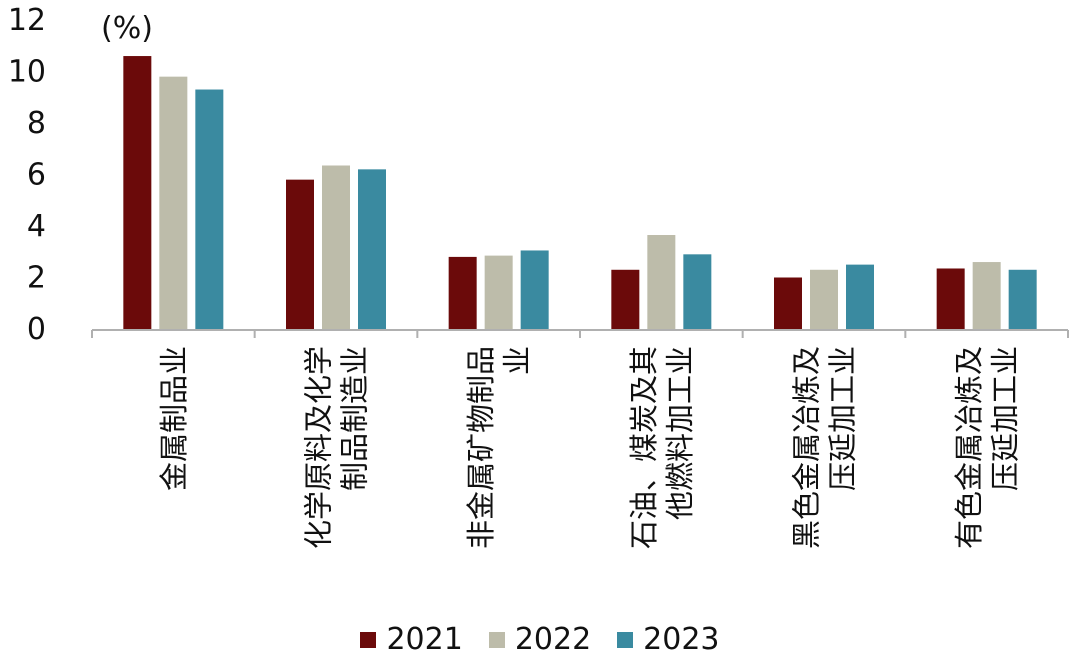 The height and width of the screenshot is (664, 1080). What do you see at coordinates (127, 28) in the screenshot?
I see `y-unit-label: (%)` at bounding box center [127, 28].